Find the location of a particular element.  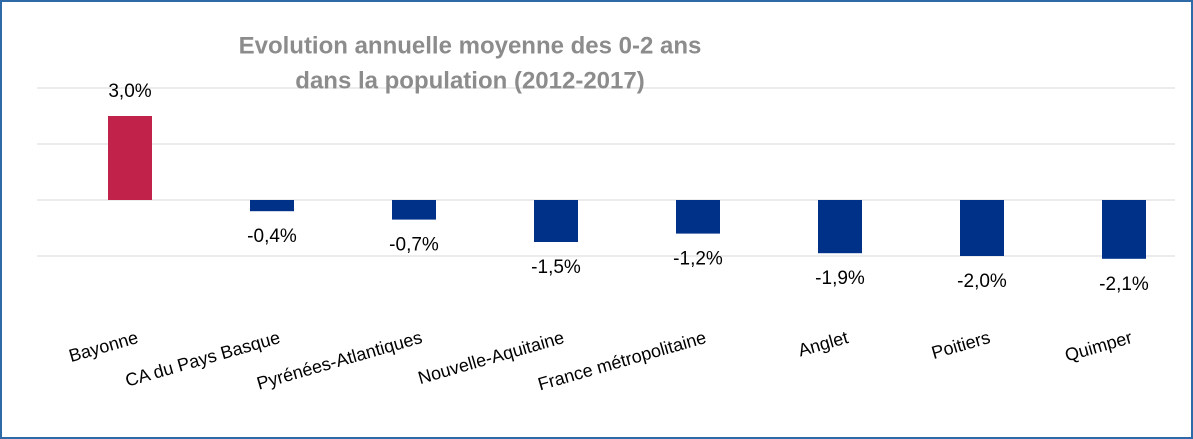

chart-title: Evolution annuelle moyenne des 0-2 ans is located at coordinates (470, 45).